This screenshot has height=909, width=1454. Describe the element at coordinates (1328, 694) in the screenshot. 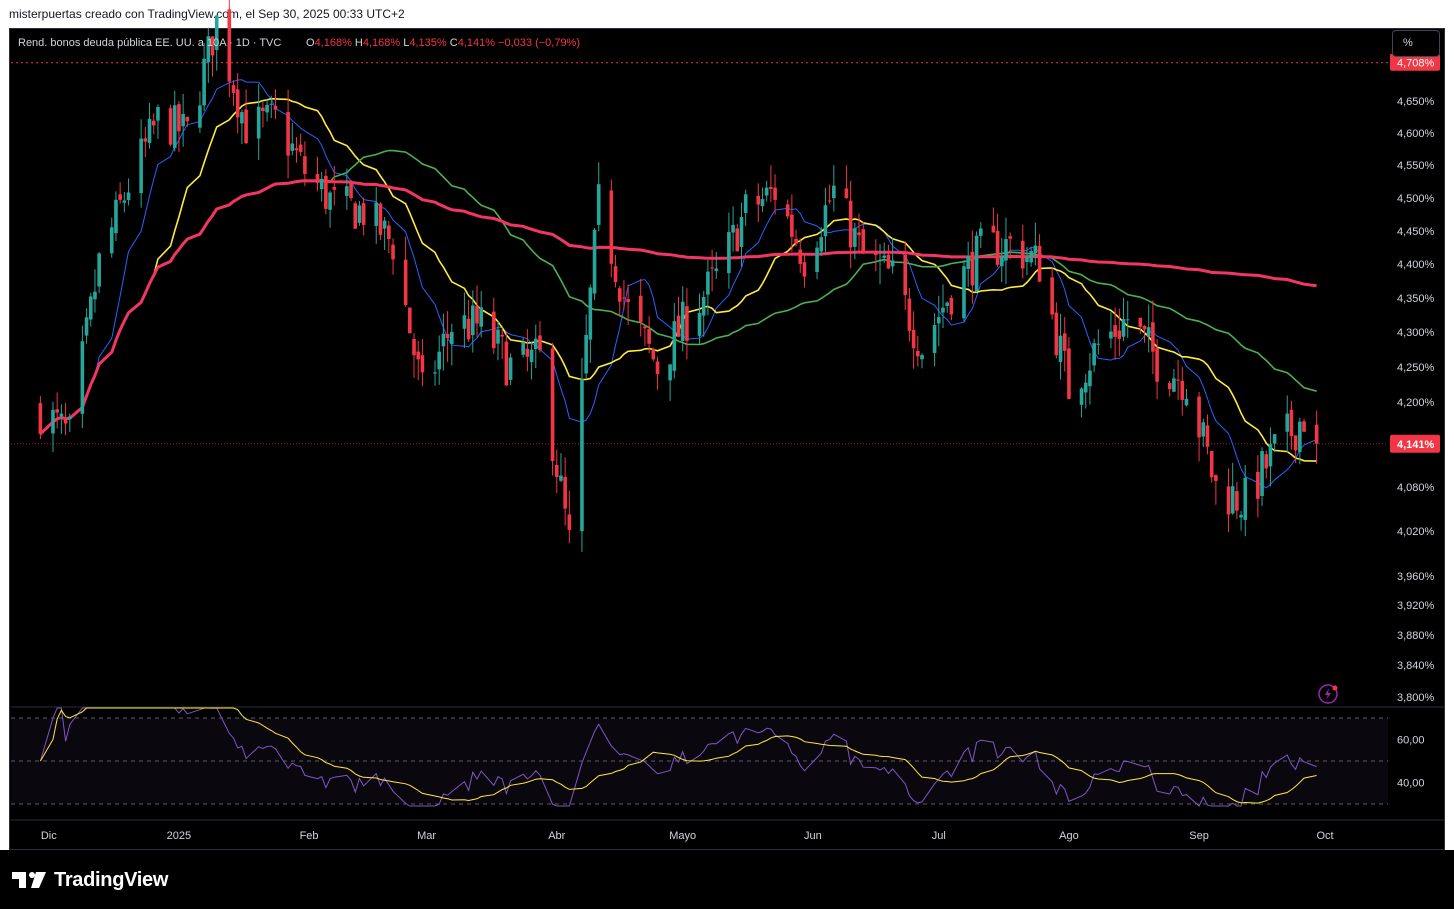

I see `alert-icon-ring` at that location.